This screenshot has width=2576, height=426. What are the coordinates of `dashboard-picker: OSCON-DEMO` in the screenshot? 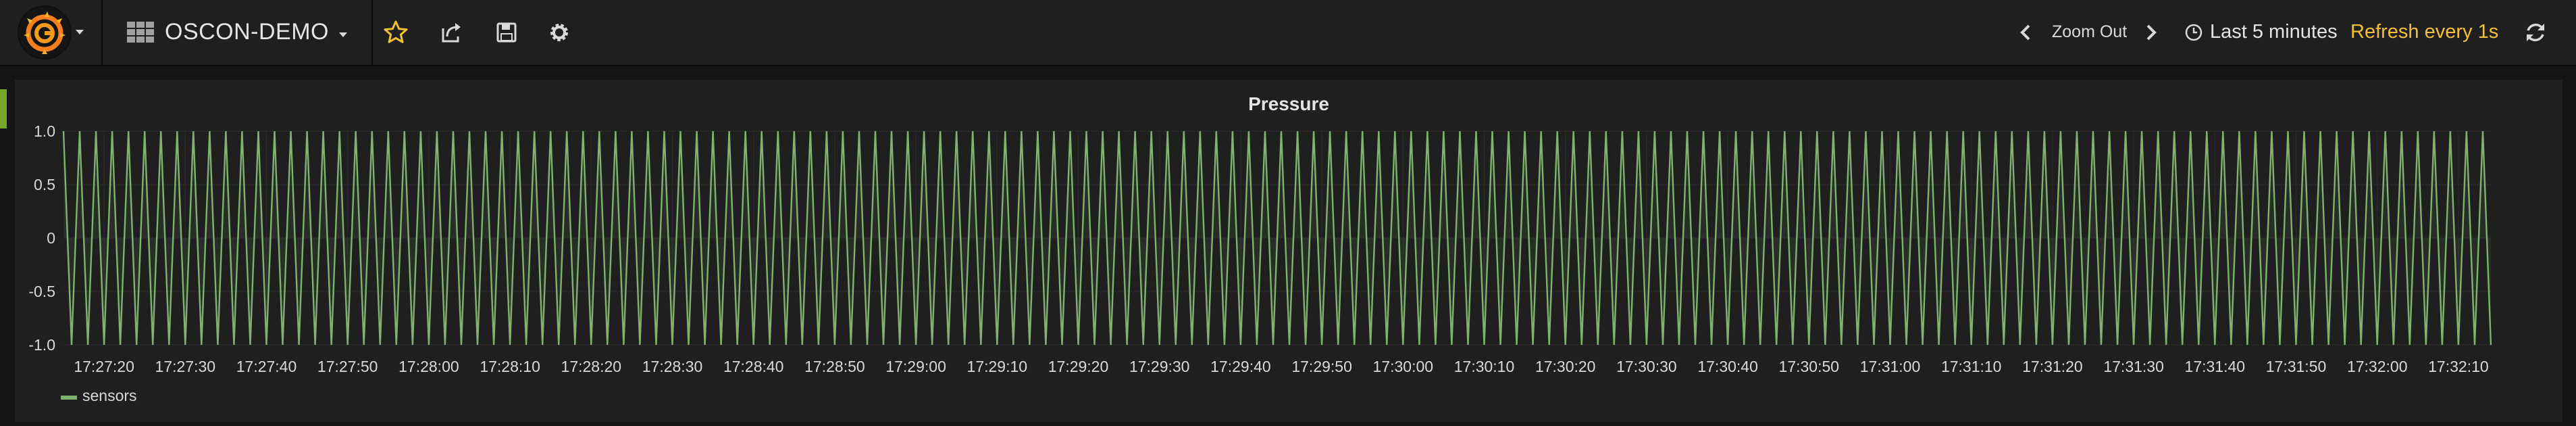 It's located at (238, 33).